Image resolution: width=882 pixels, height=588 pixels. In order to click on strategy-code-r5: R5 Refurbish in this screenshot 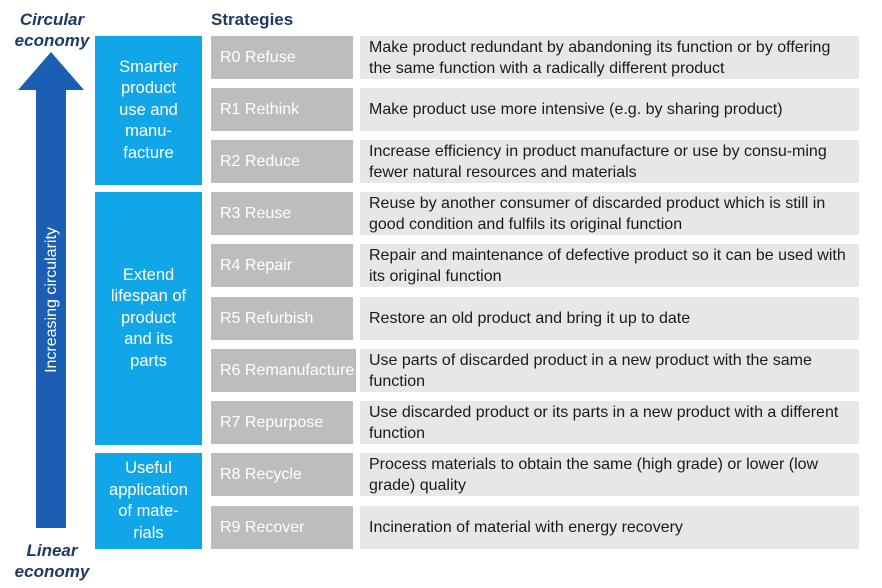, I will do `click(282, 318)`.